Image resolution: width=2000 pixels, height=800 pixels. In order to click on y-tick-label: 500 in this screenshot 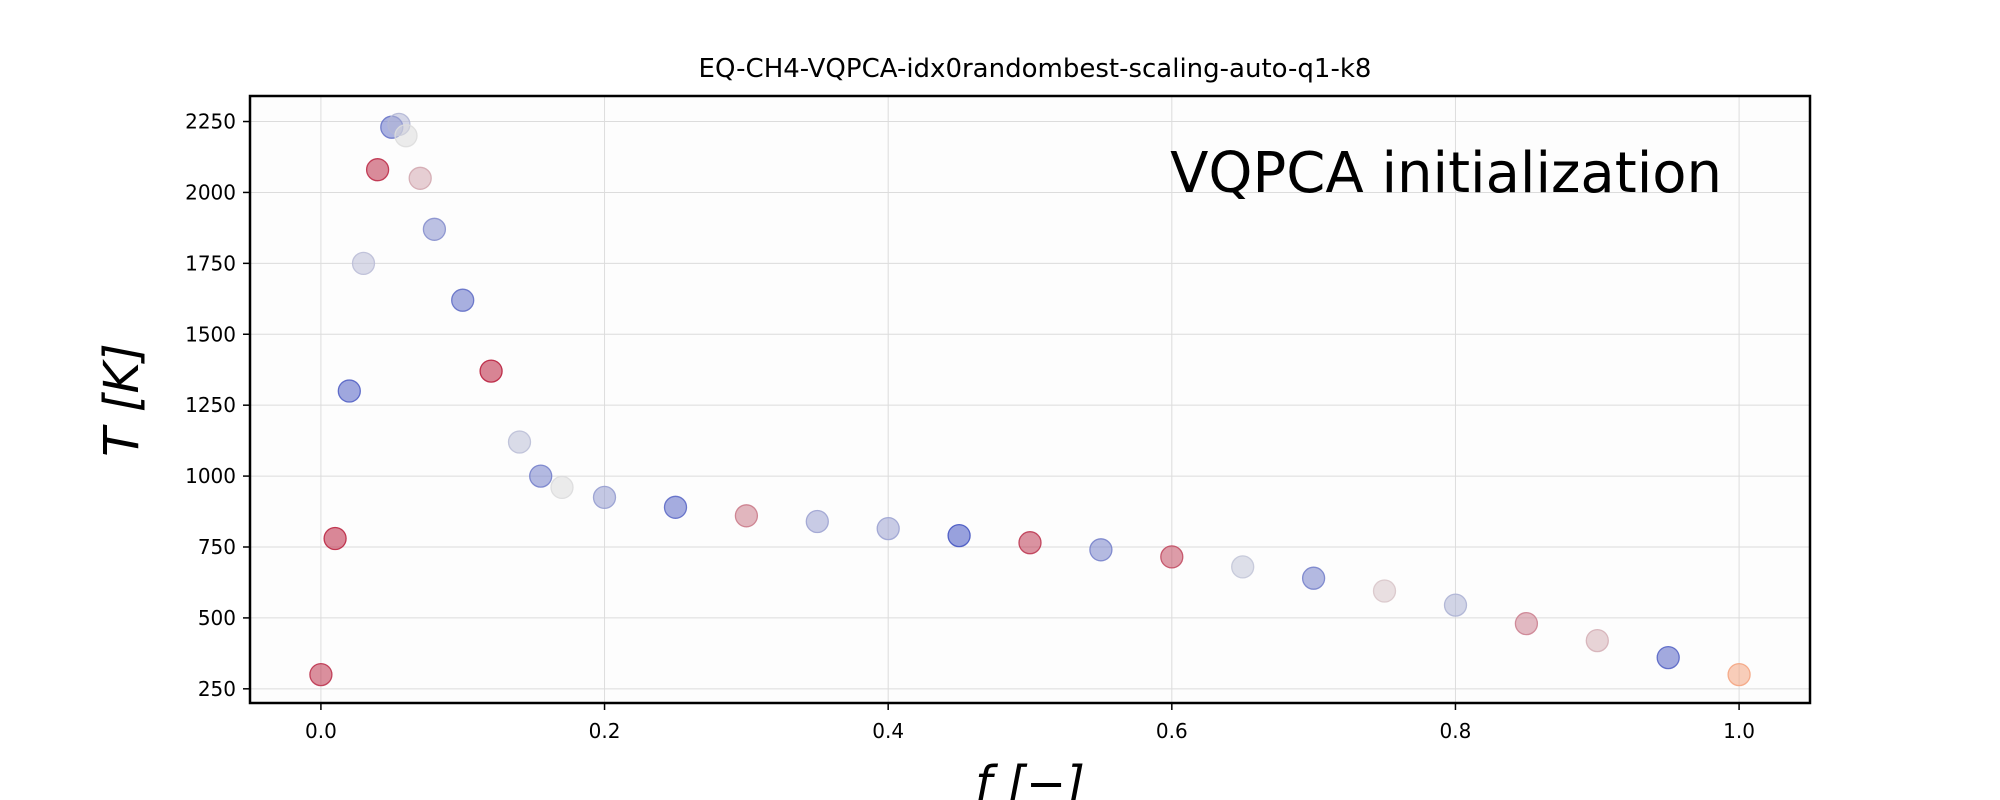, I will do `click(217, 618)`.